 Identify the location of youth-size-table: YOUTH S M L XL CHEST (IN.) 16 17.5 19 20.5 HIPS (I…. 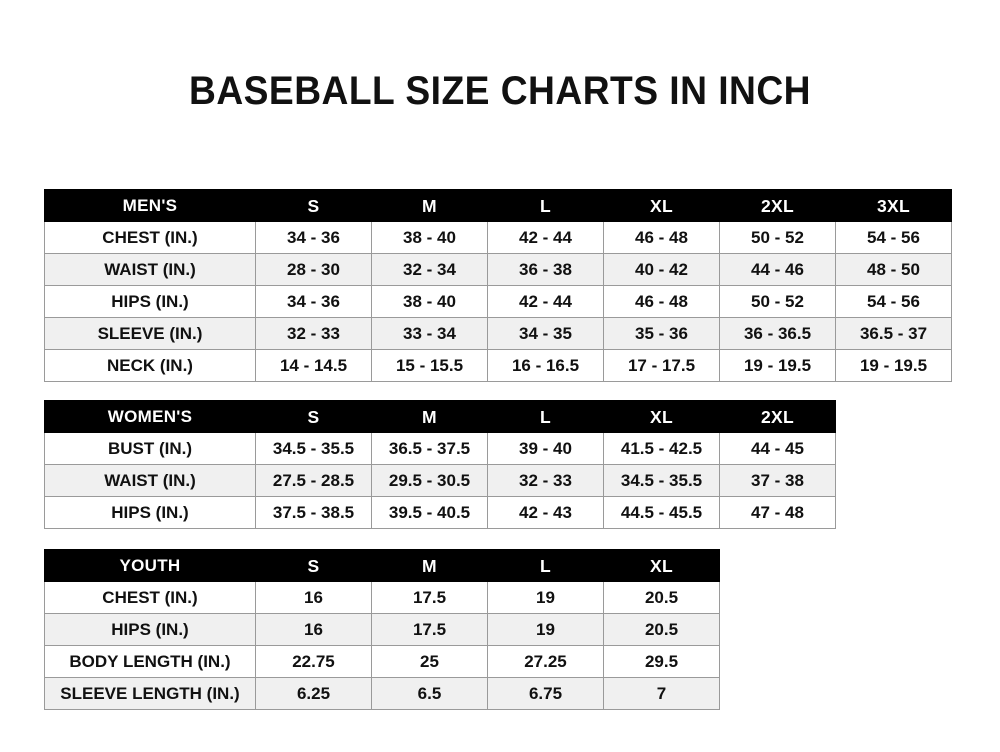
(382, 629).